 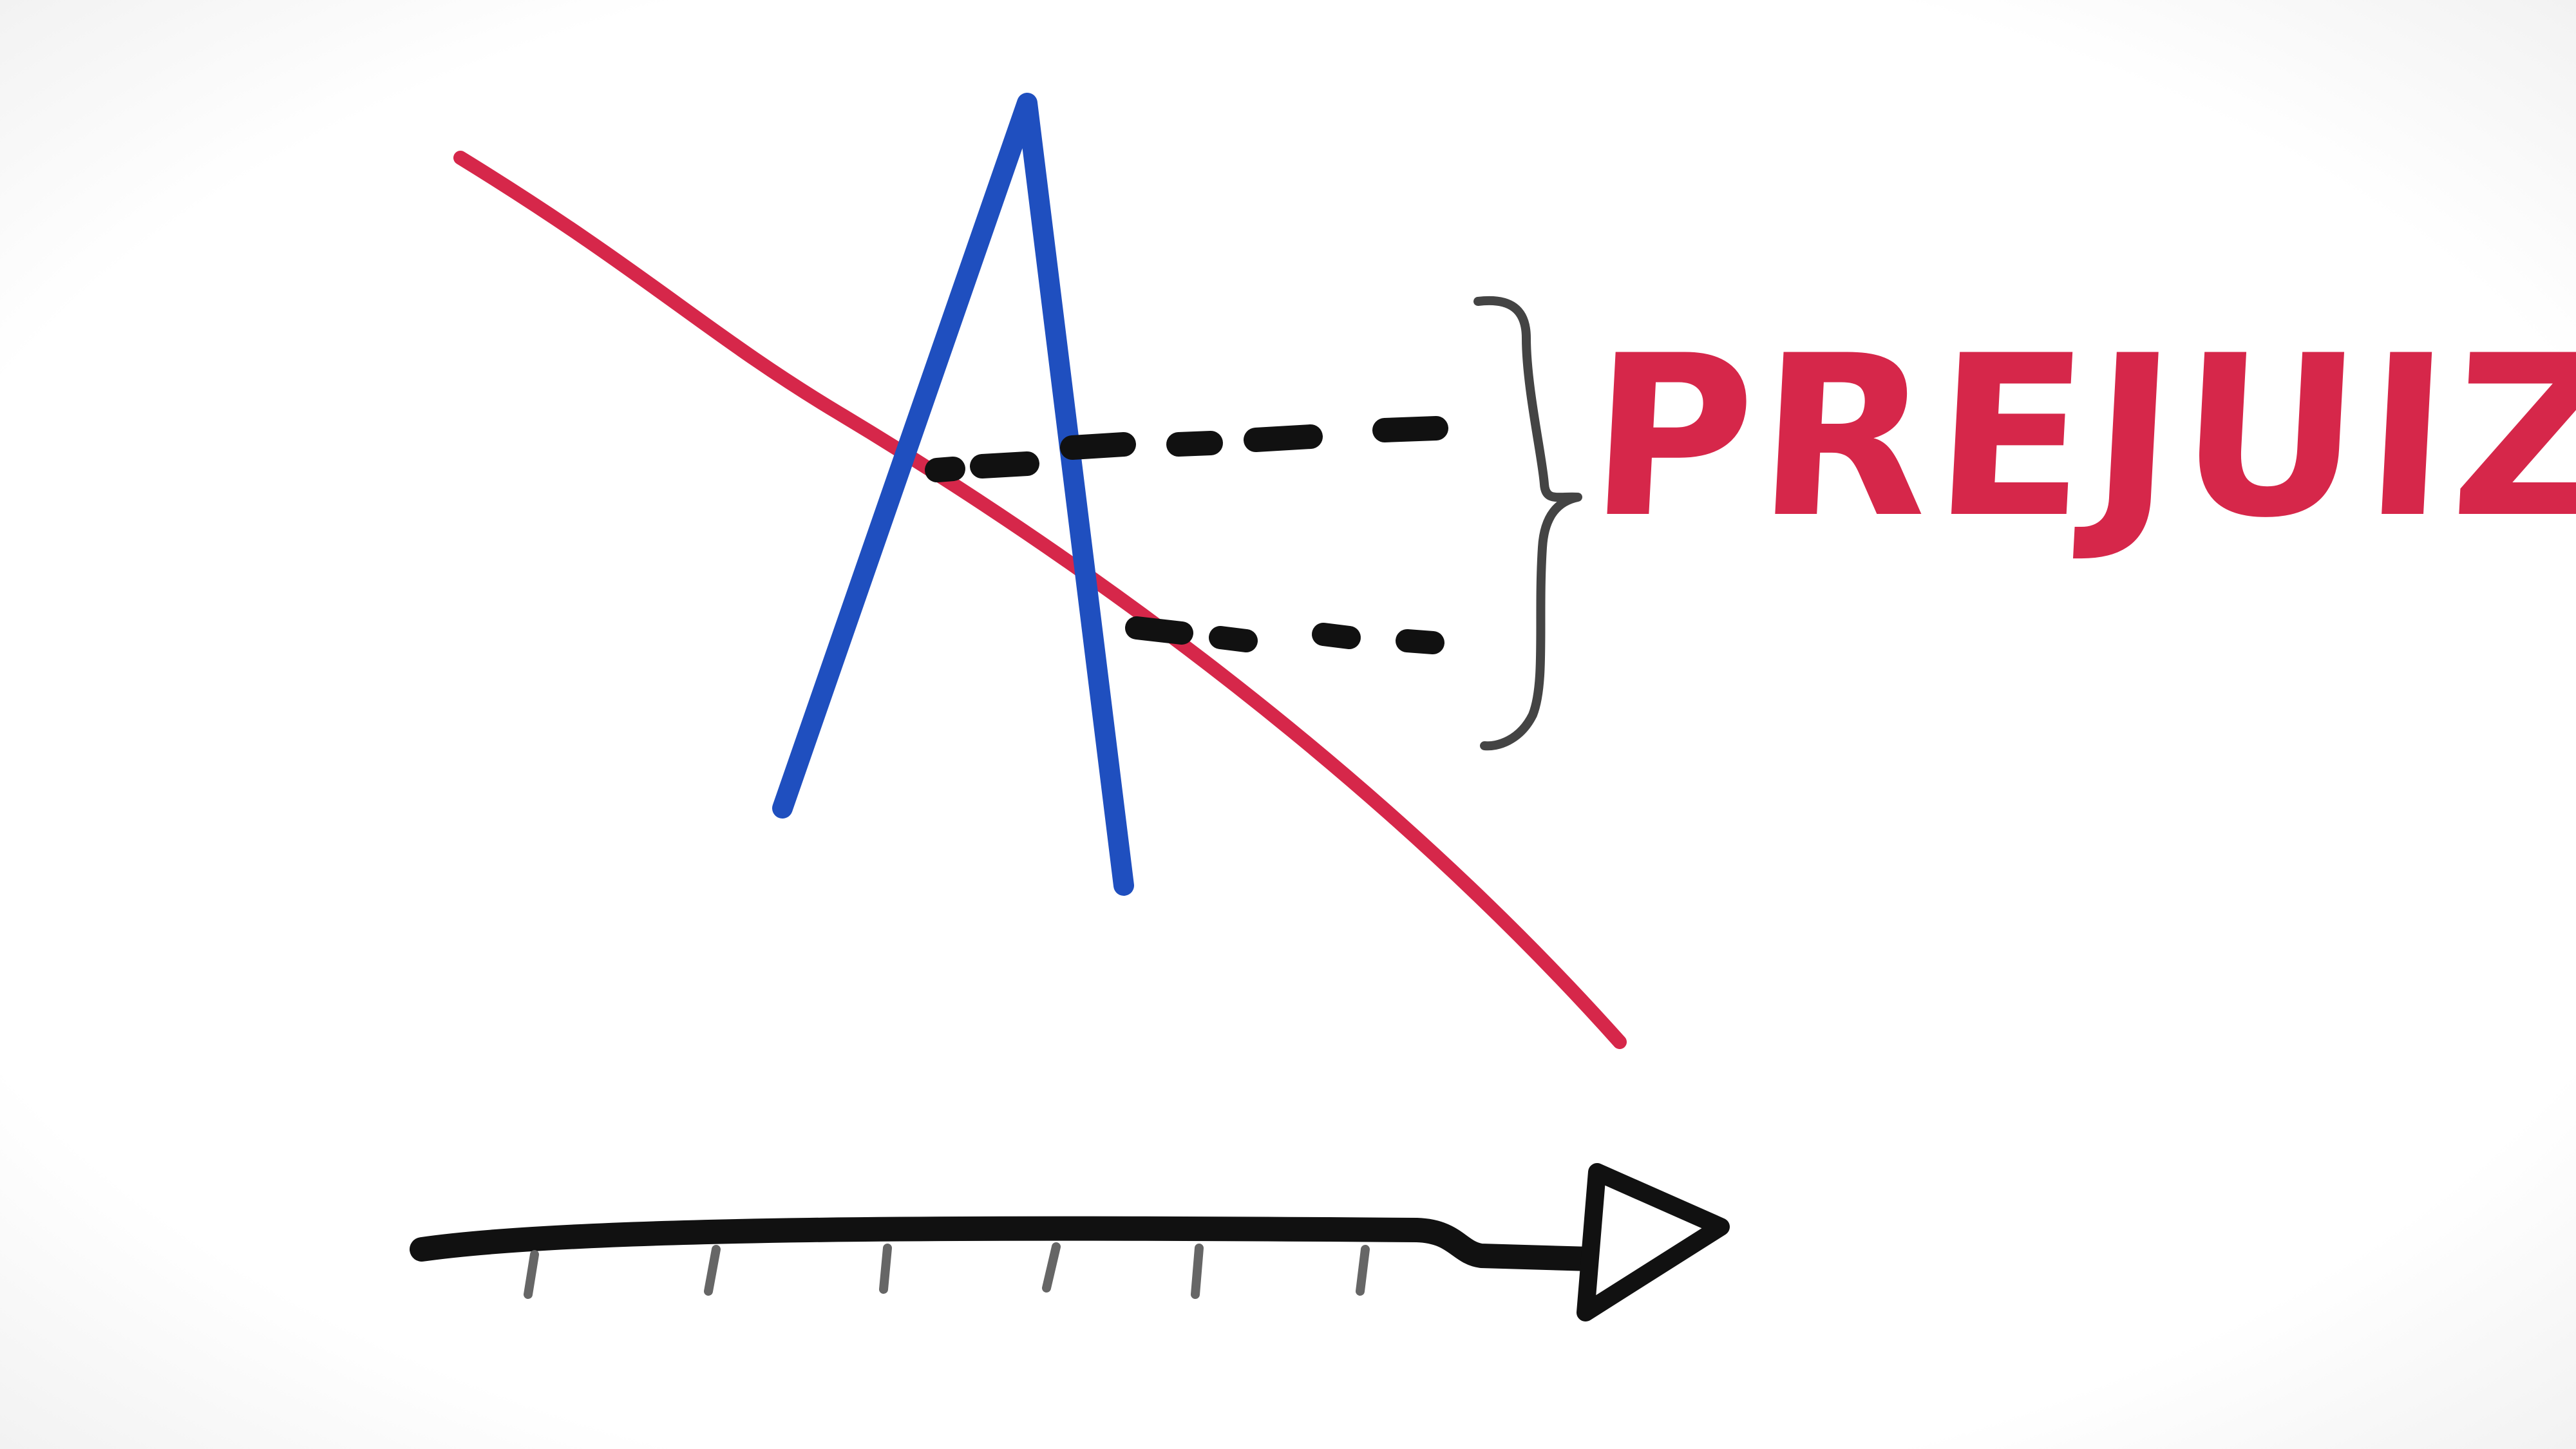 What do you see at coordinates (1285, 635) in the screenshot?
I see `lower-dashed-line` at bounding box center [1285, 635].